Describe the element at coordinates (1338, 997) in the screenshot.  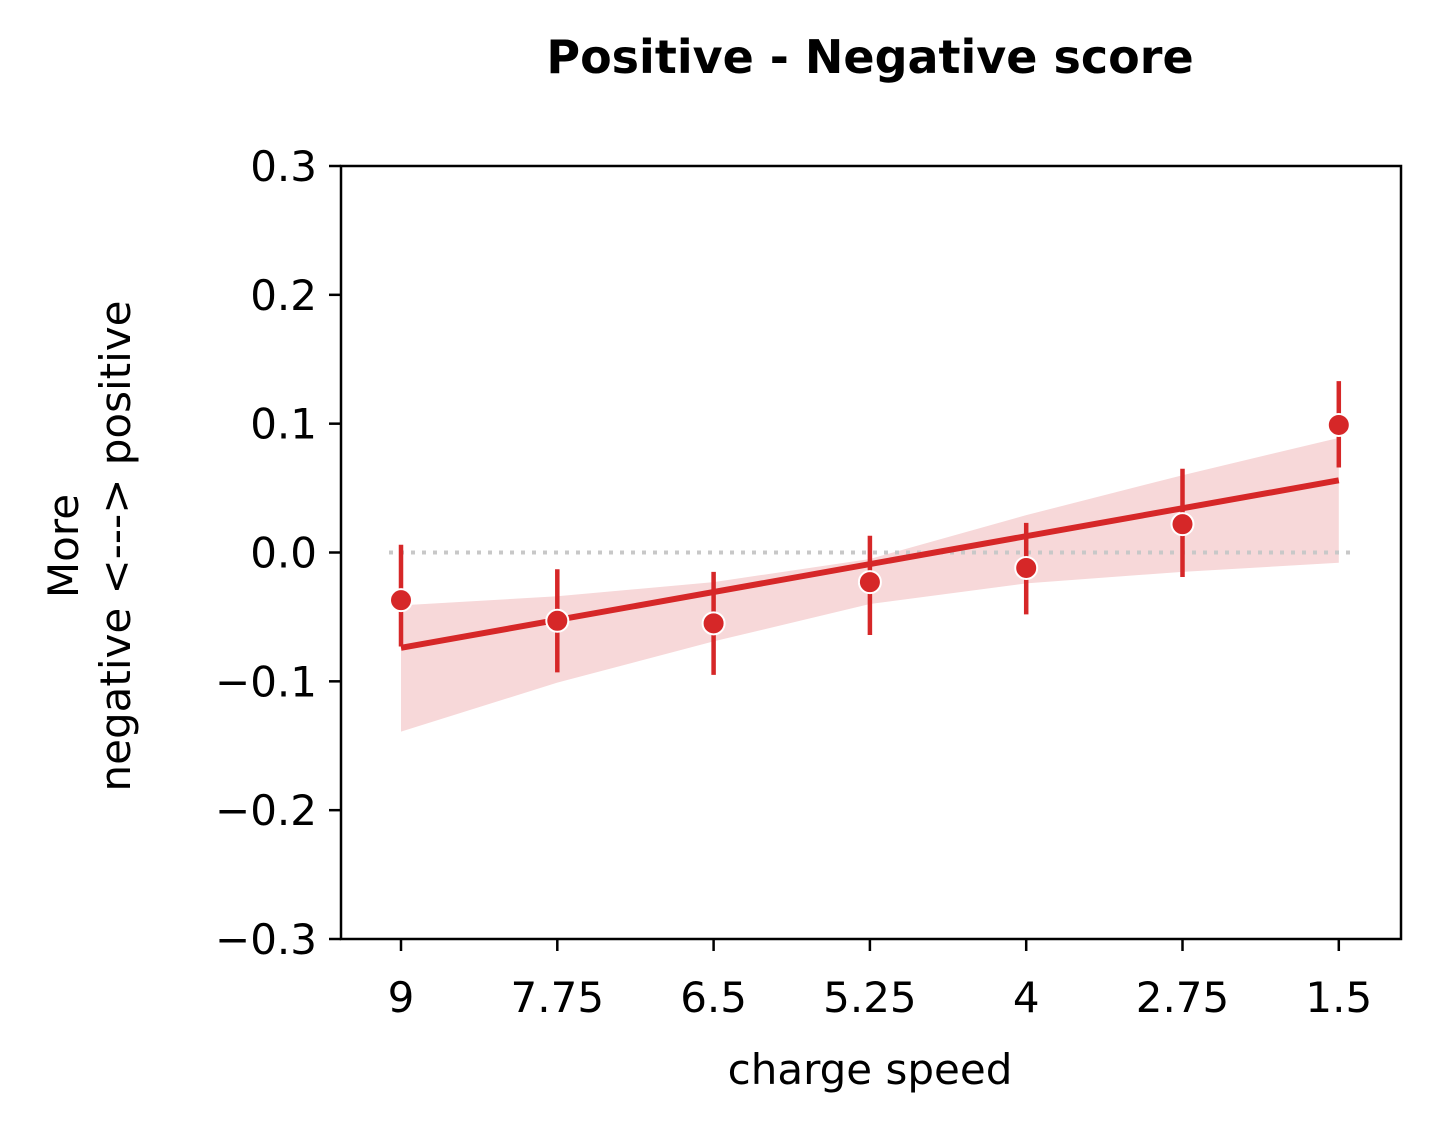
I see `x-tick-label-6: 1.5` at that location.